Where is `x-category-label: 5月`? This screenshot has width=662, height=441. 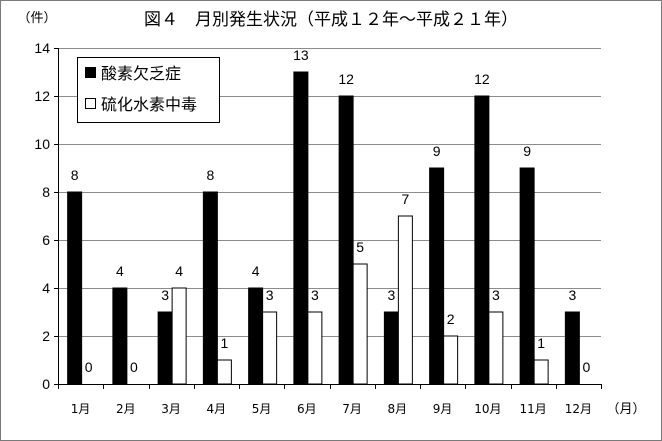
x-category-label: 5月 is located at coordinates (262, 409).